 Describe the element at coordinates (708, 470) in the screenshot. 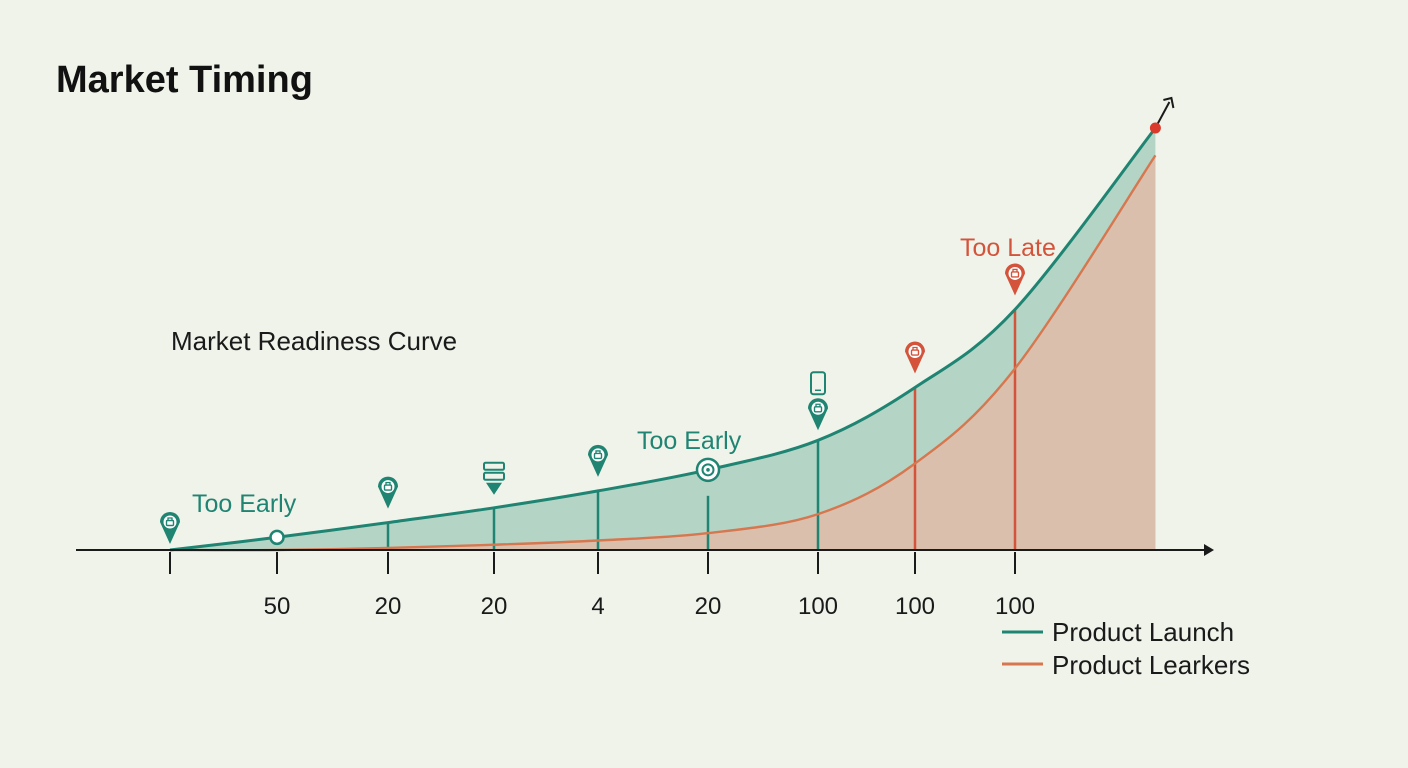

I see `target-icon` at that location.